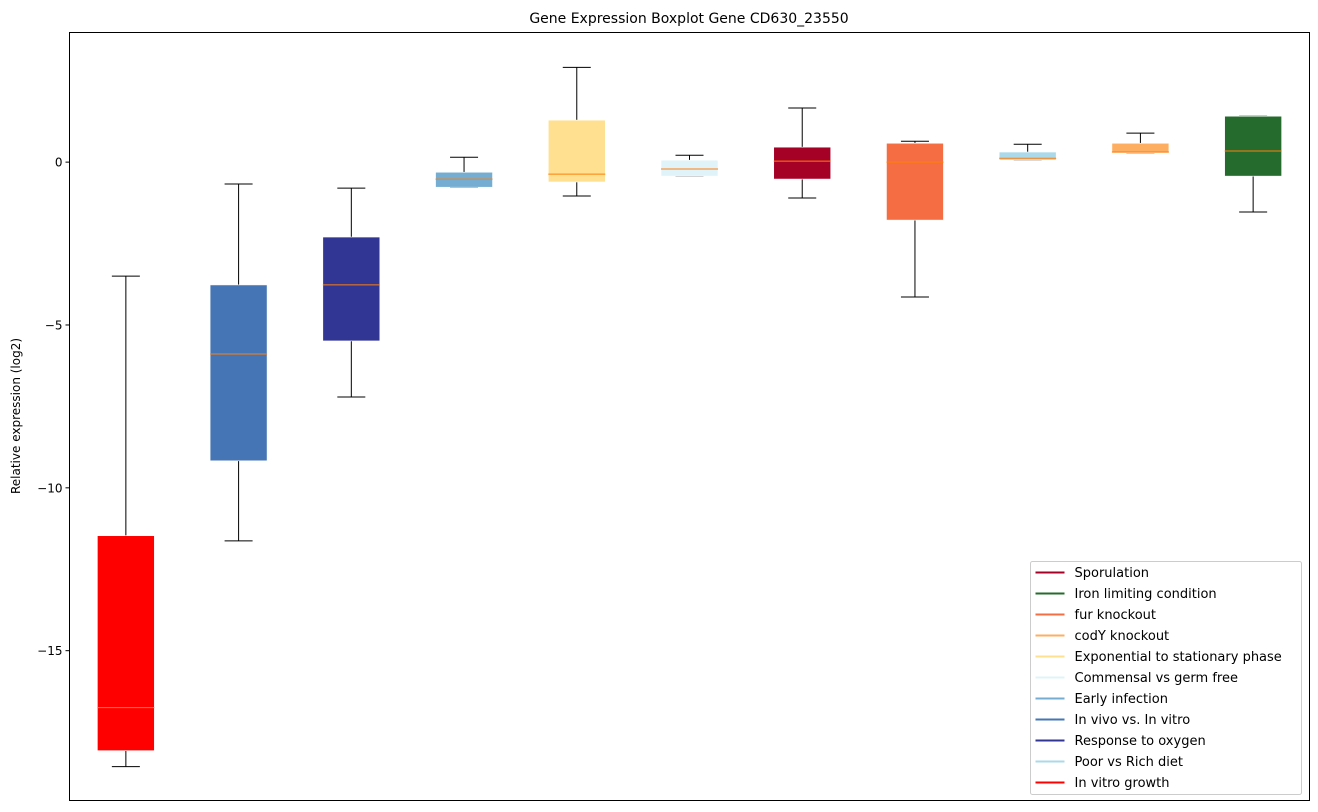 The width and height of the screenshot is (1318, 812). I want to click on legend-label: Poor vs Rich diet, so click(1129, 762).